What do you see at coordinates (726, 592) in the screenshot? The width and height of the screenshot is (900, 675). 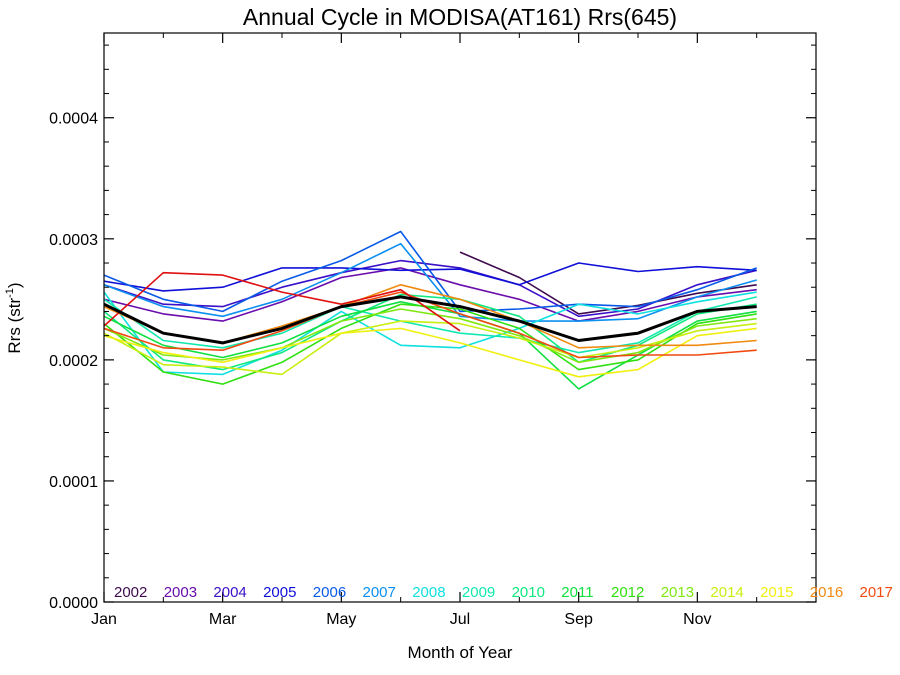 I see `legend-entry-2014: 2014` at bounding box center [726, 592].